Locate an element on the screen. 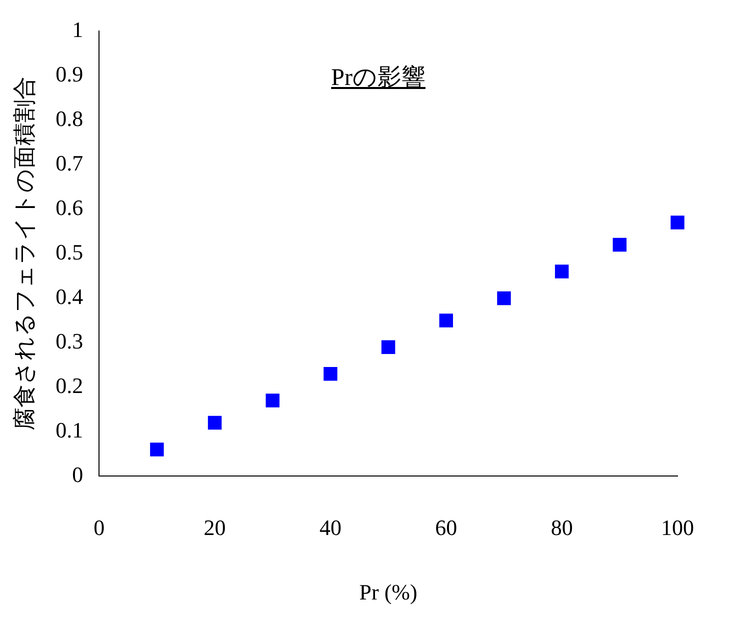 Image resolution: width=736 pixels, height=619 pixels. y-tick-label: 0 is located at coordinates (78, 474).